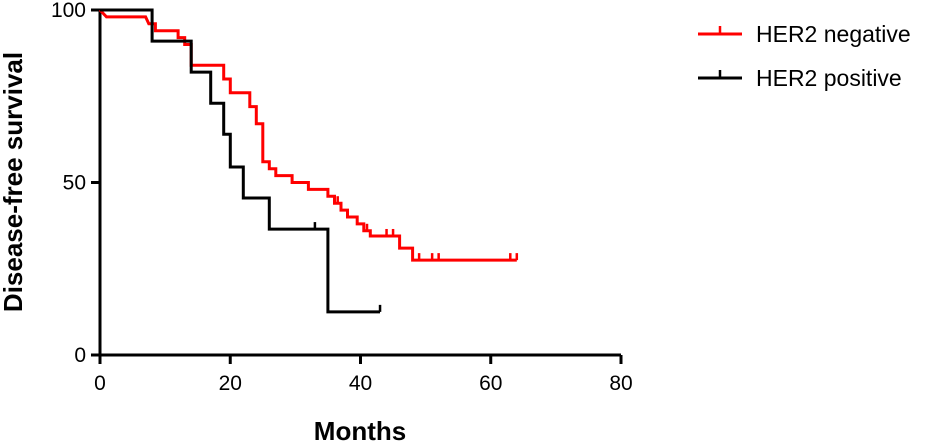 Image resolution: width=945 pixels, height=448 pixels. I want to click on legend-item-her2-negative: HER2 negative, so click(804, 34).